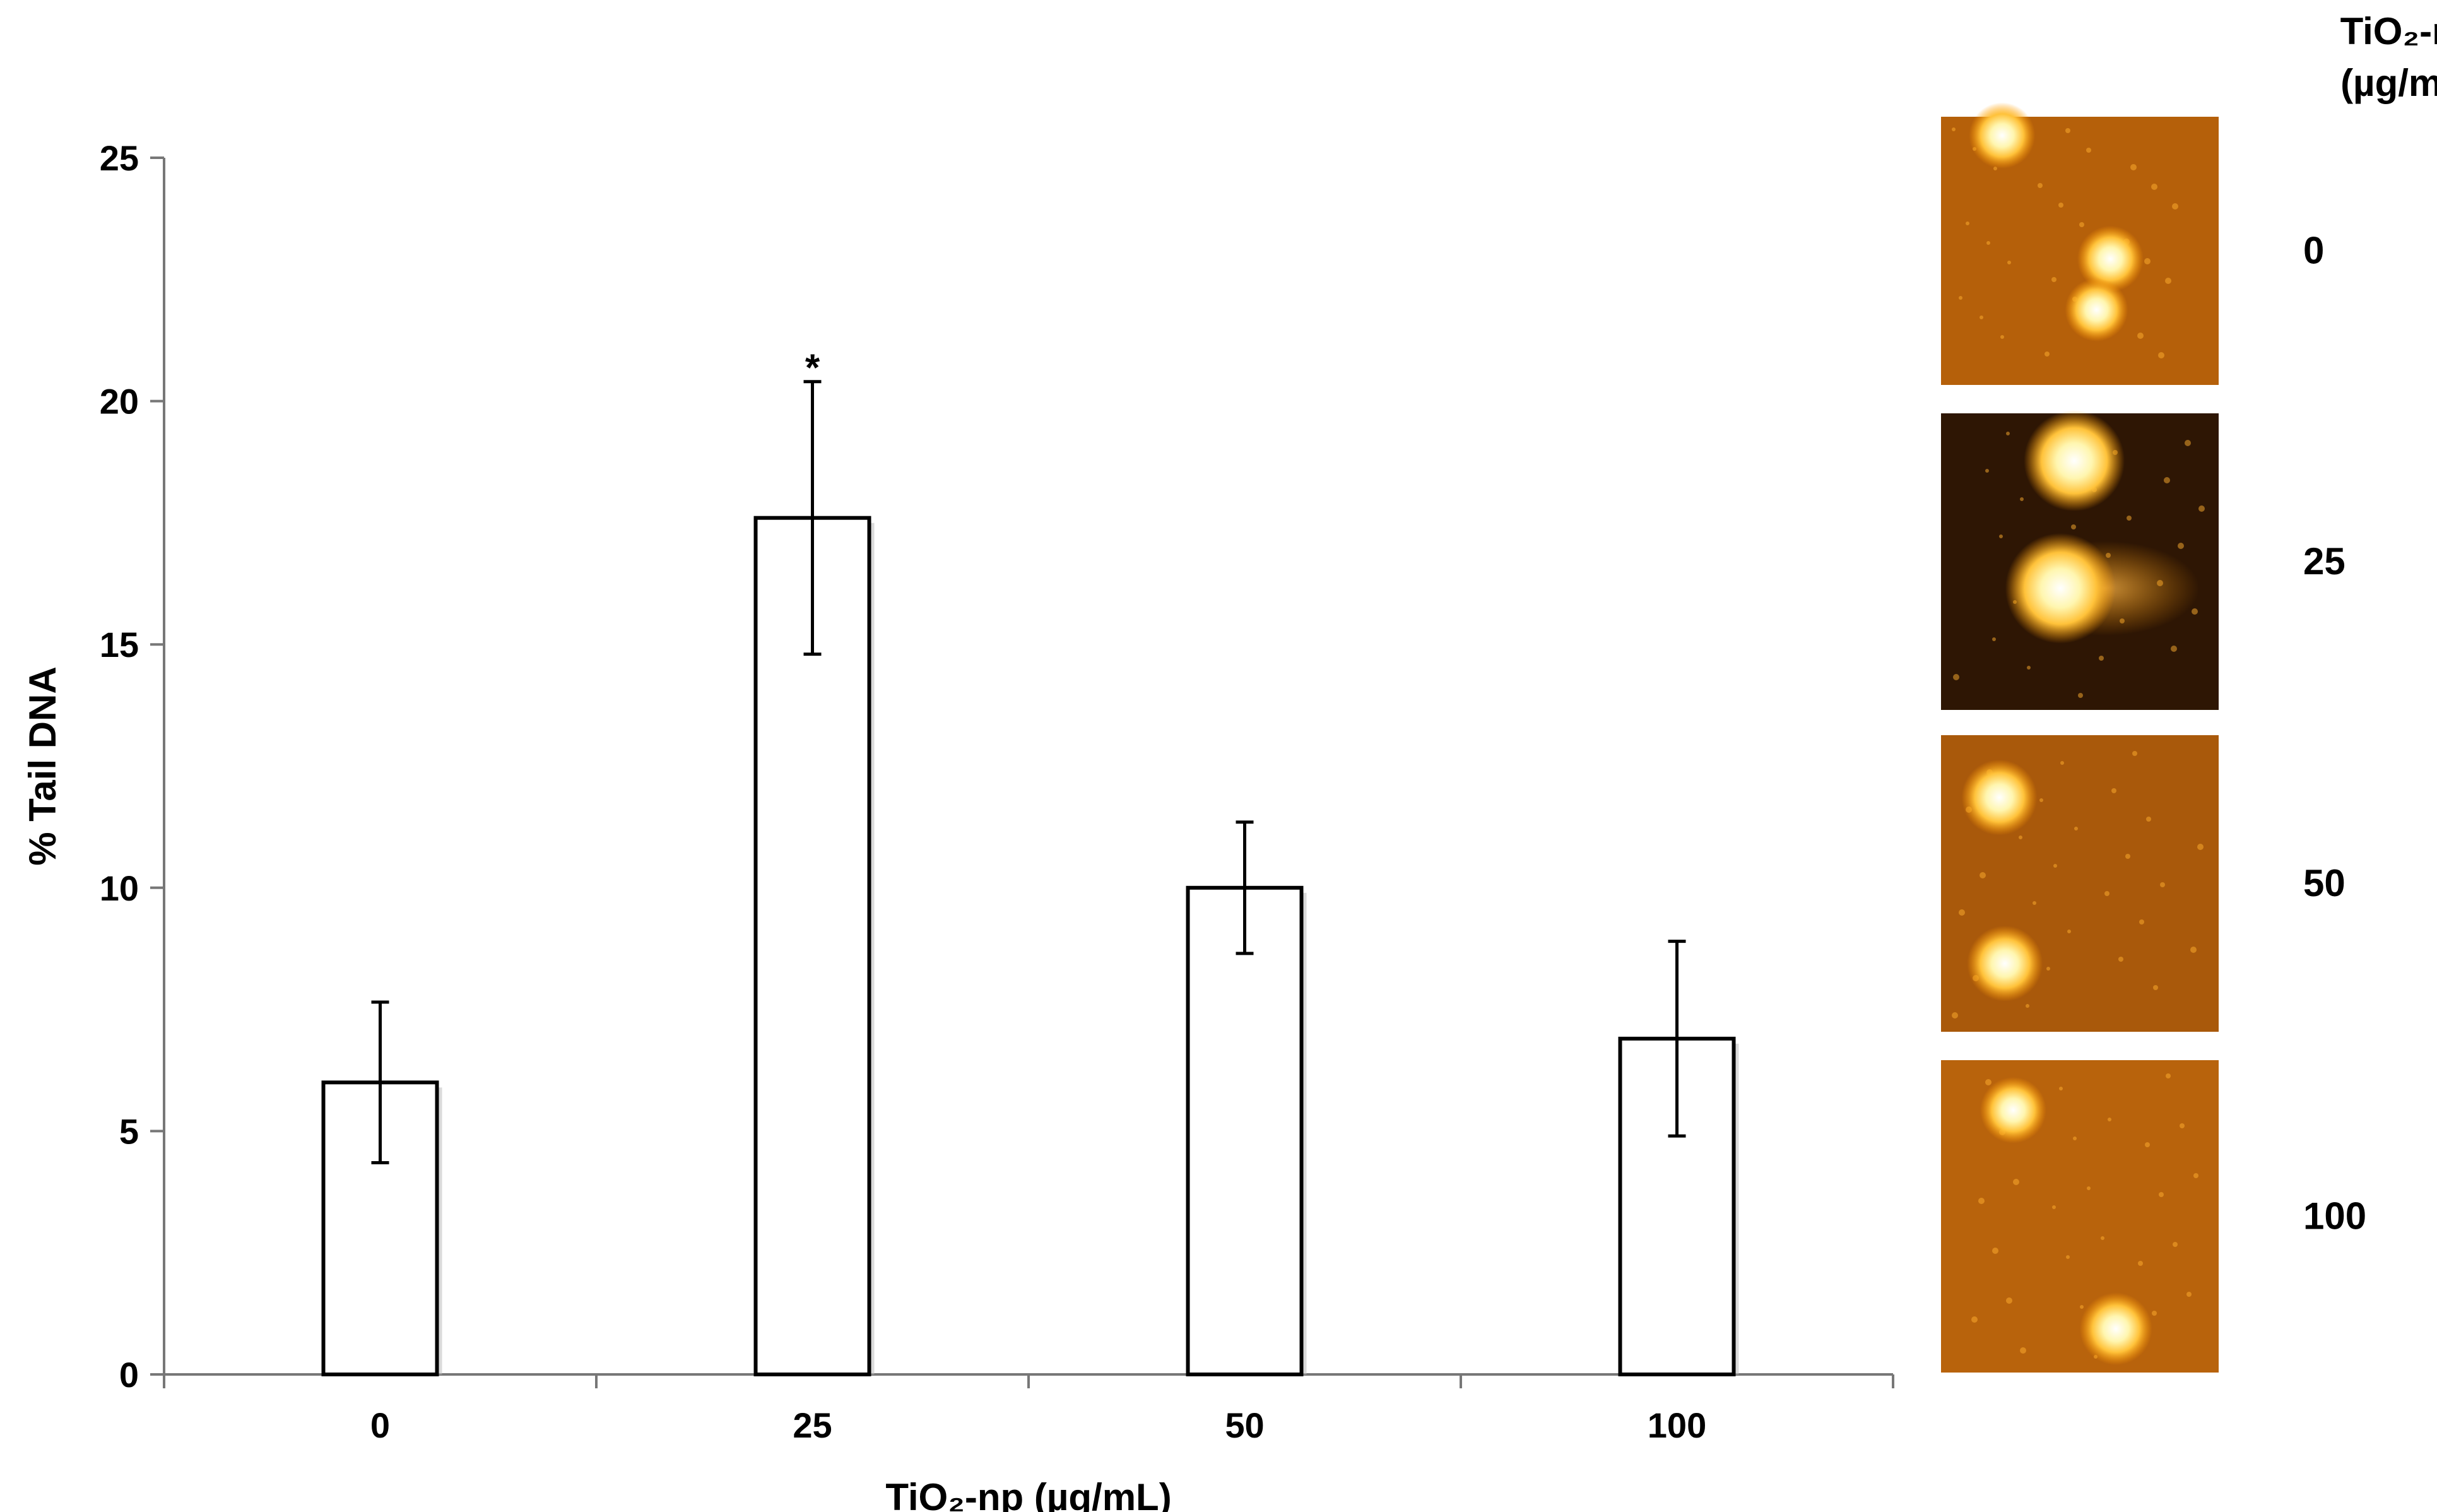 Image resolution: width=2437 pixels, height=1512 pixels. I want to click on panel-label-0: 0, so click(2313, 251).